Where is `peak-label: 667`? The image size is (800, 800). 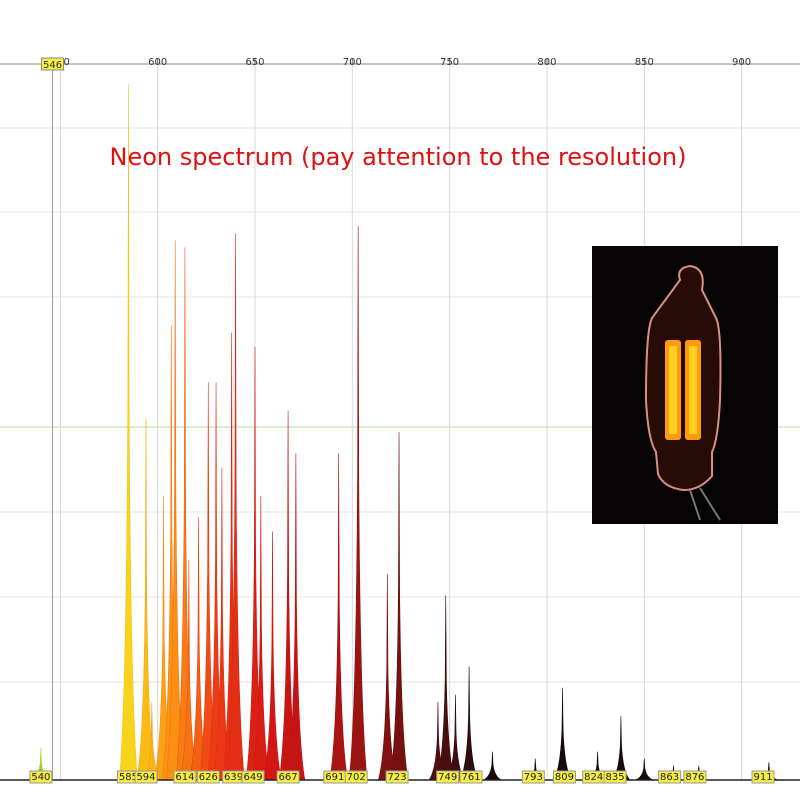 peak-label: 667 is located at coordinates (288, 777).